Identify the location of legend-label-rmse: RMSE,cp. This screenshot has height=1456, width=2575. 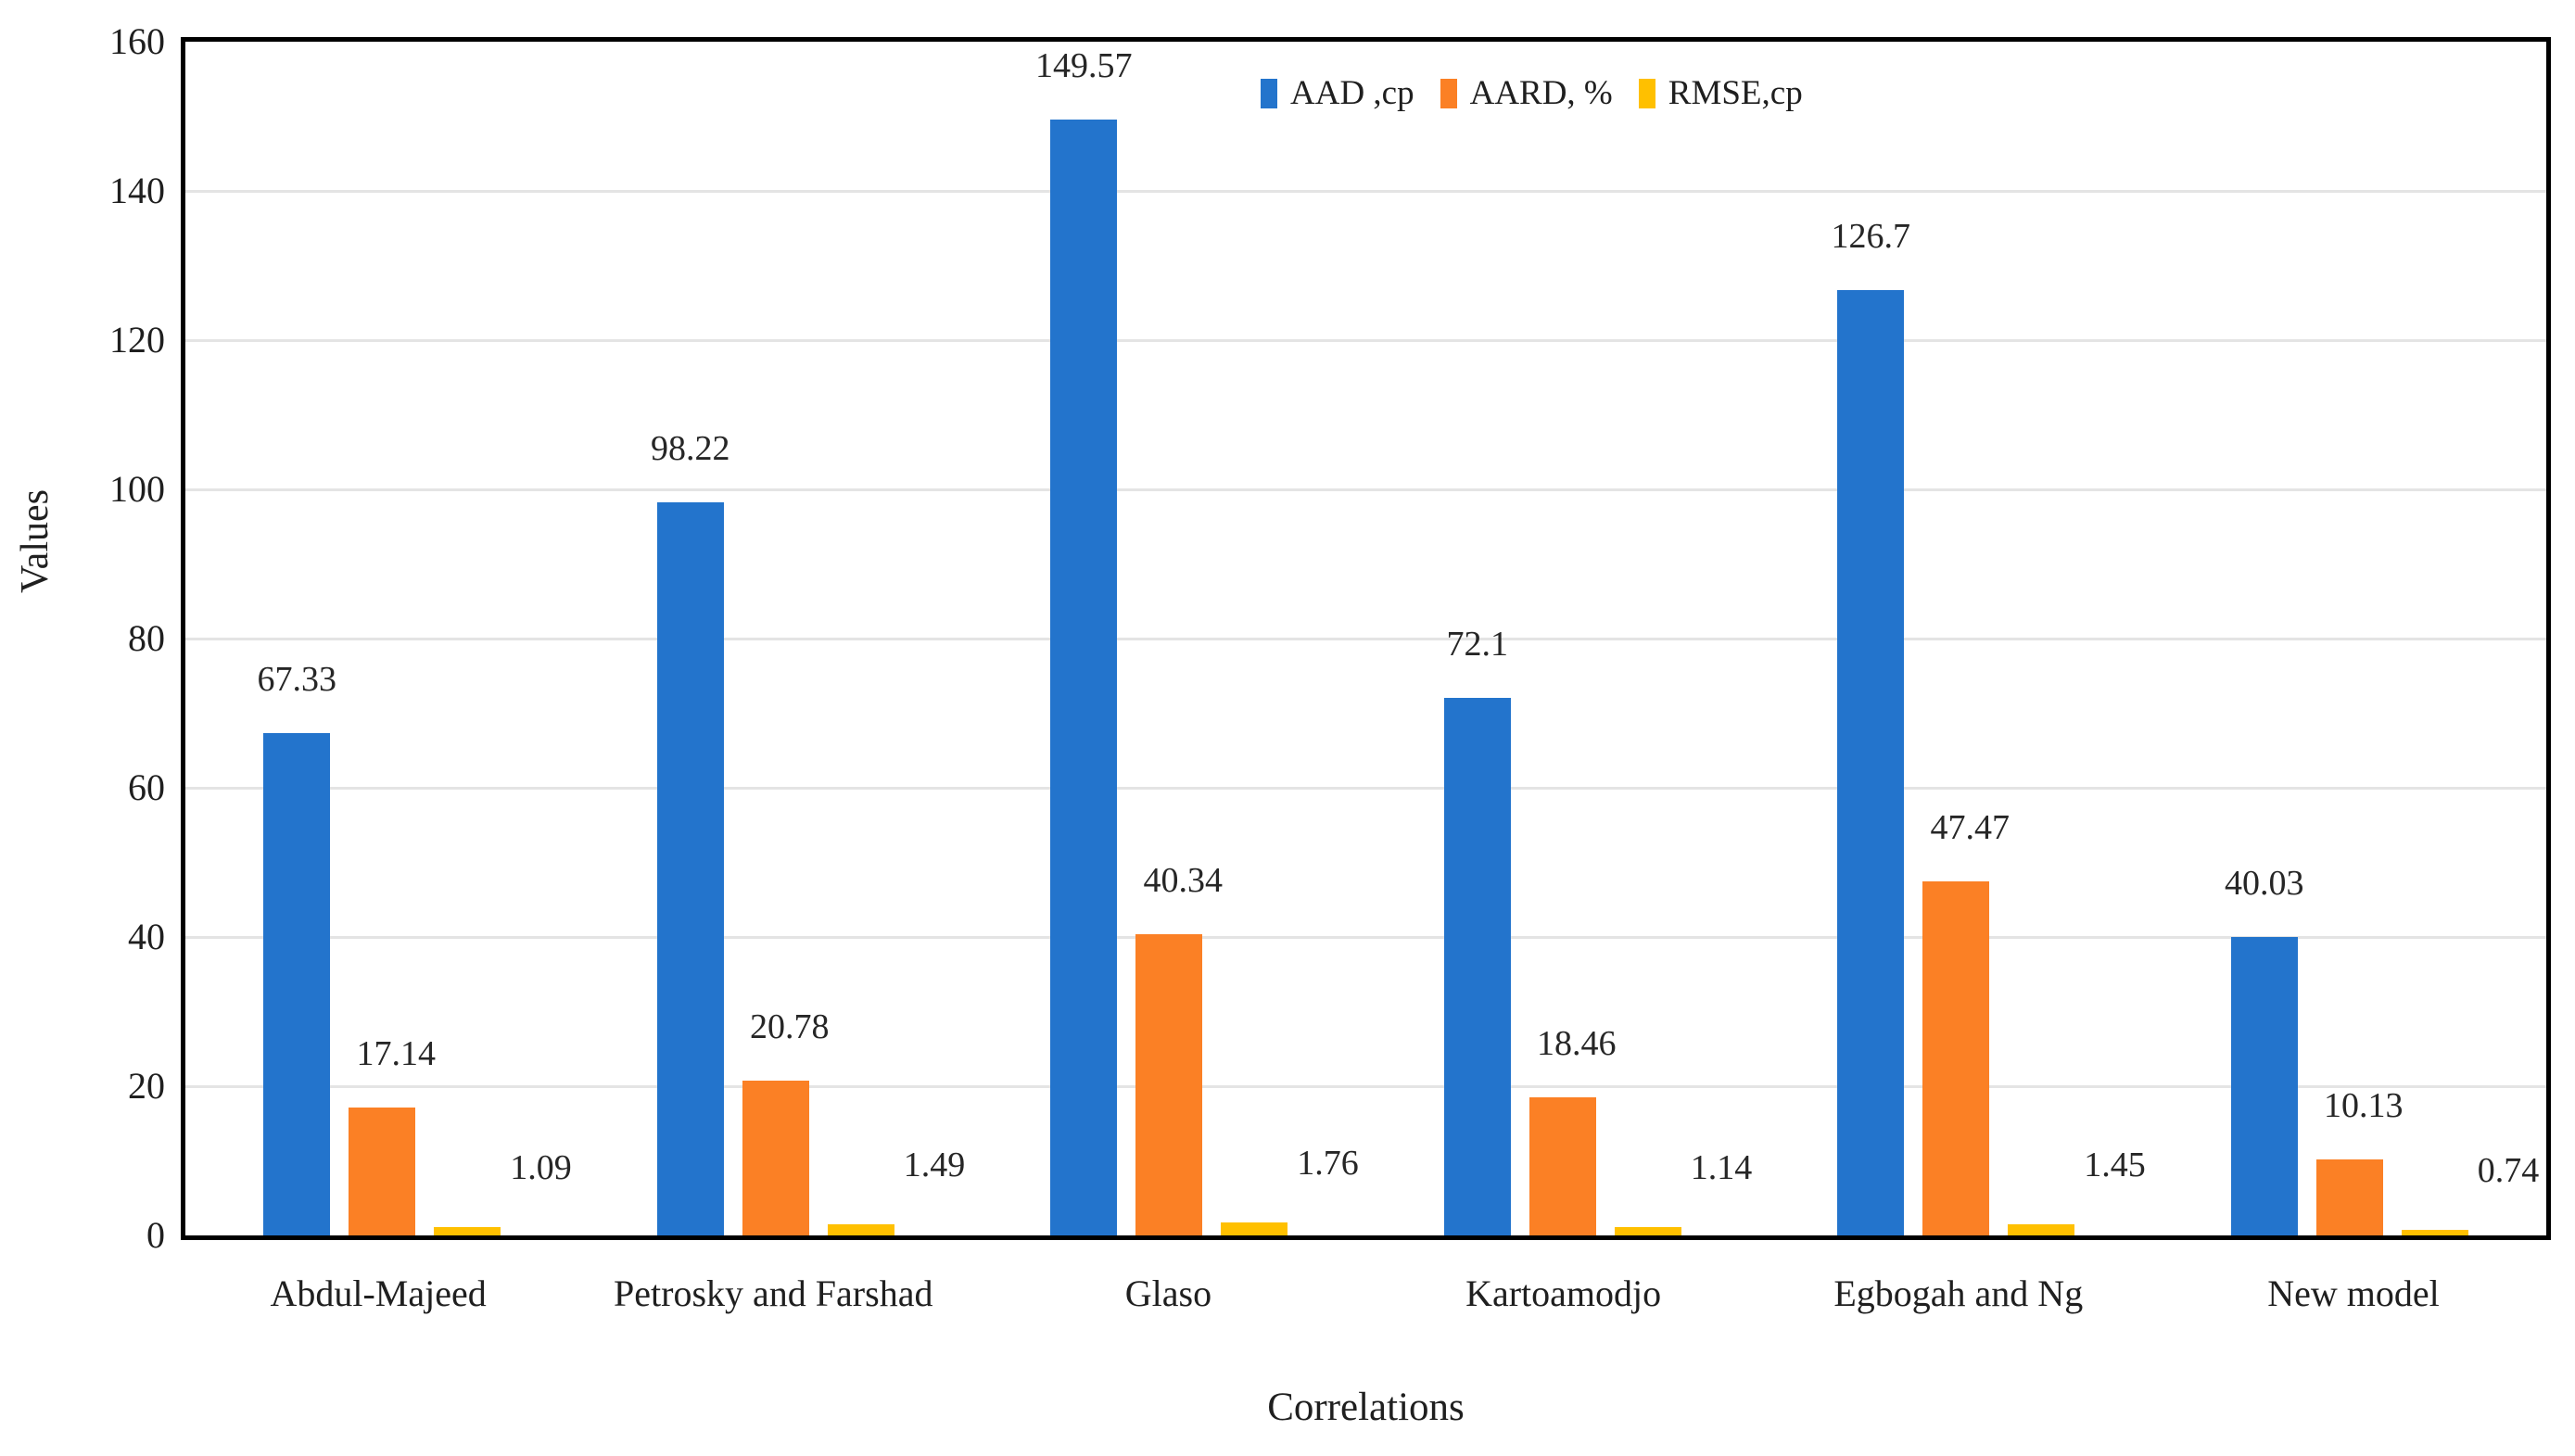
(1735, 93).